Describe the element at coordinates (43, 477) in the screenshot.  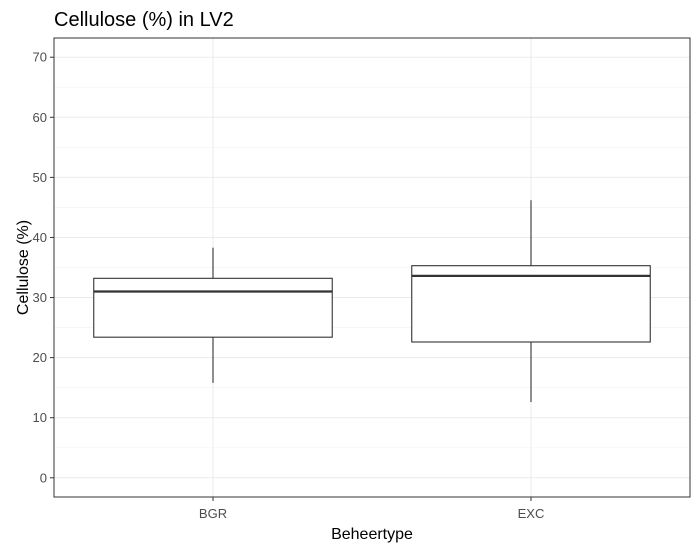
I see `y-tick-label: 0` at that location.